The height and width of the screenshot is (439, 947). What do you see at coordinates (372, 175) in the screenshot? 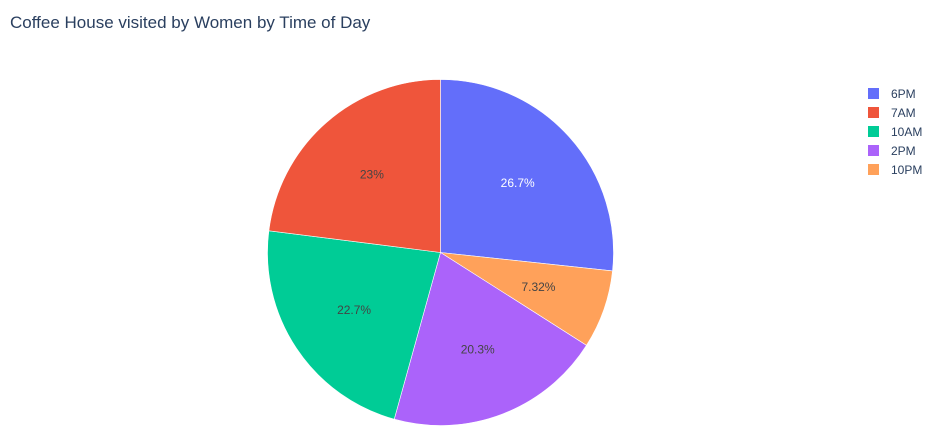
I see `pie-slice-label-7am: 23%` at bounding box center [372, 175].